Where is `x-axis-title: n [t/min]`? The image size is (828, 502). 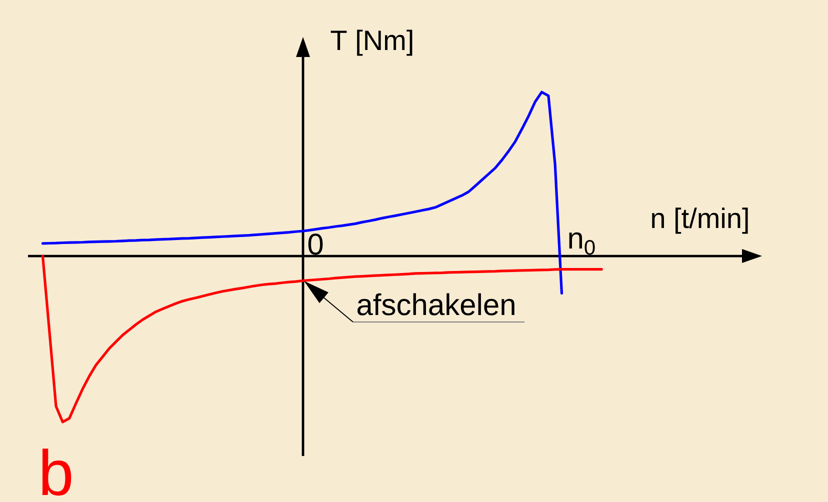 x-axis-title: n [t/min] is located at coordinates (700, 221).